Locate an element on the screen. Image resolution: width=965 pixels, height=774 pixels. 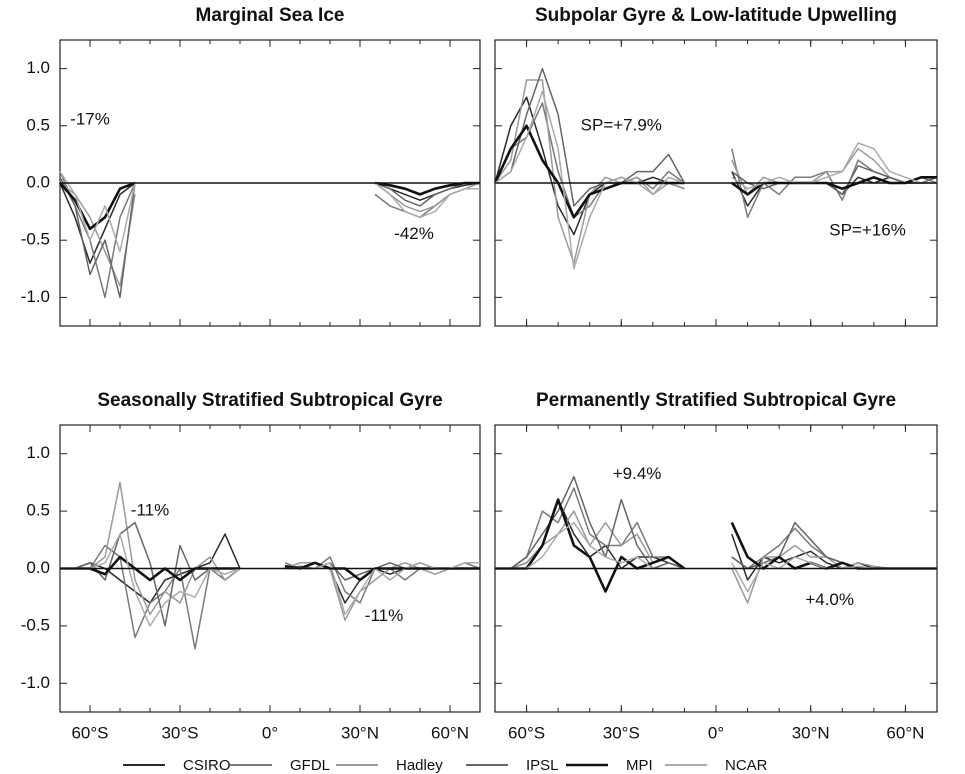
legend-label: NCAR is located at coordinates (746, 765).